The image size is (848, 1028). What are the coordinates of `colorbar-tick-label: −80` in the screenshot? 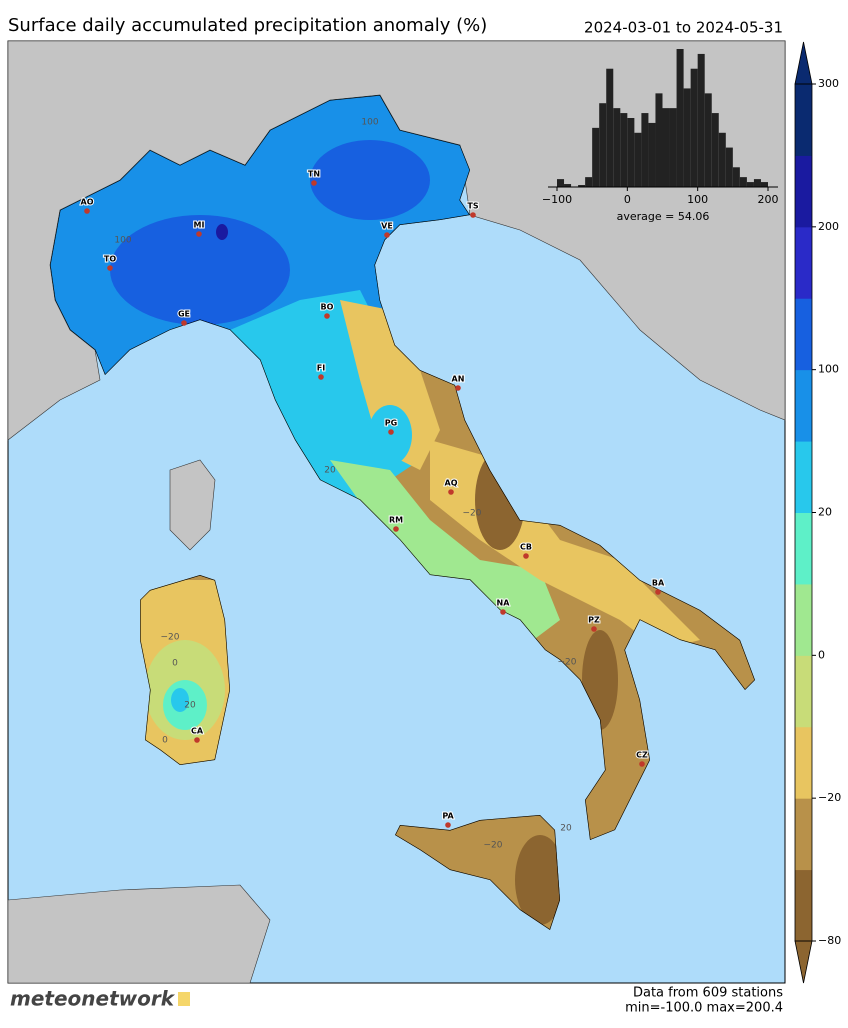 It's located at (829, 940).